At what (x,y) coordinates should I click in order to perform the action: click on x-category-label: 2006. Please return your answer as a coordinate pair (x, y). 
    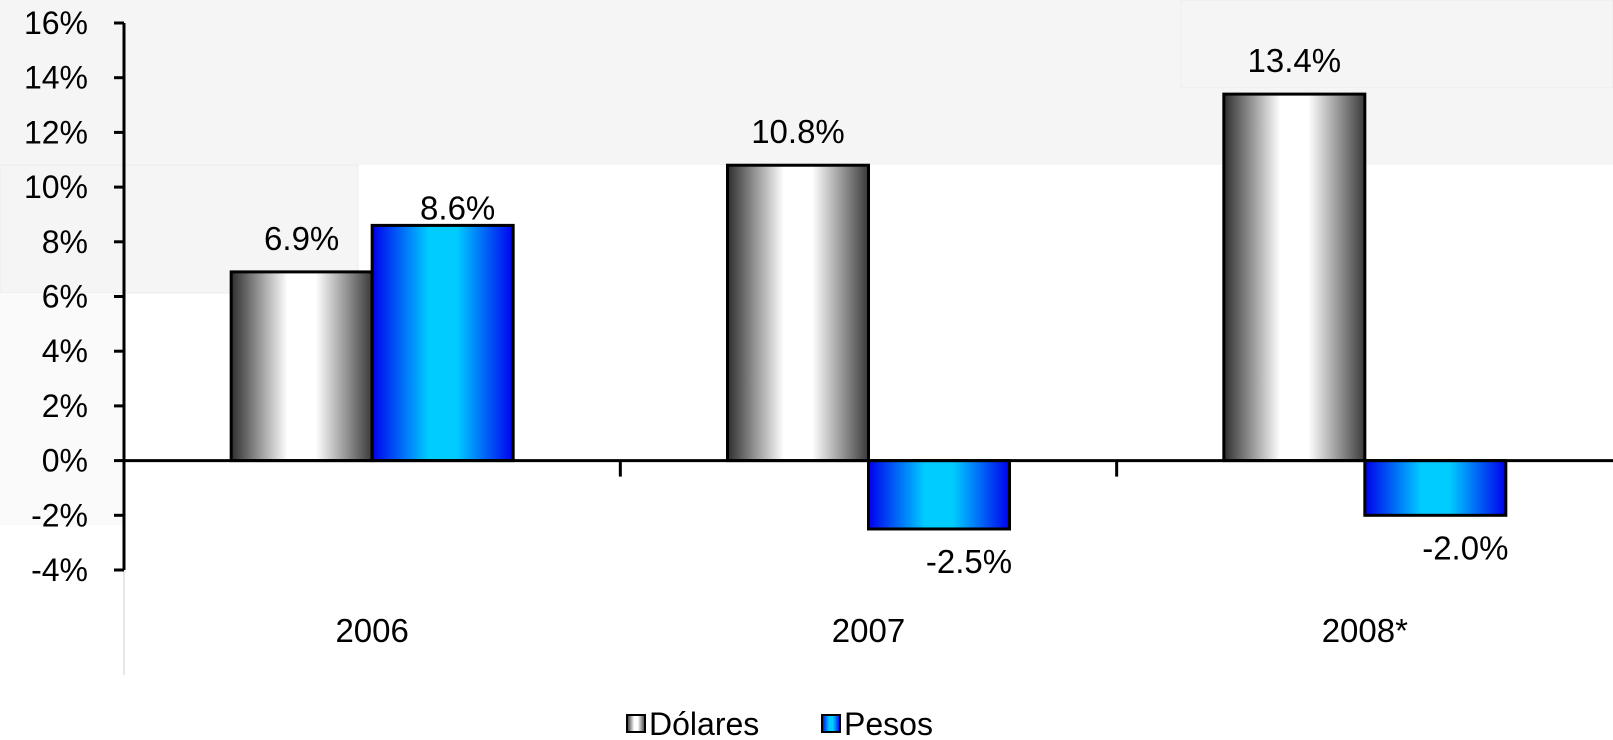
    Looking at the image, I should click on (371, 630).